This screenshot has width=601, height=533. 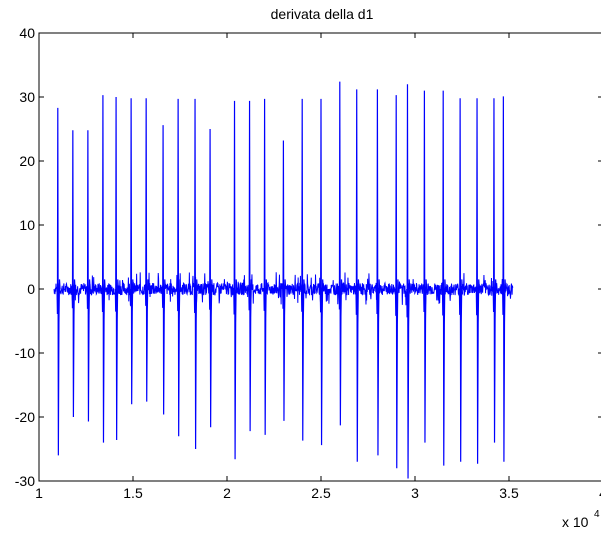 I want to click on x-tick-label: 1.5, so click(x=133, y=493).